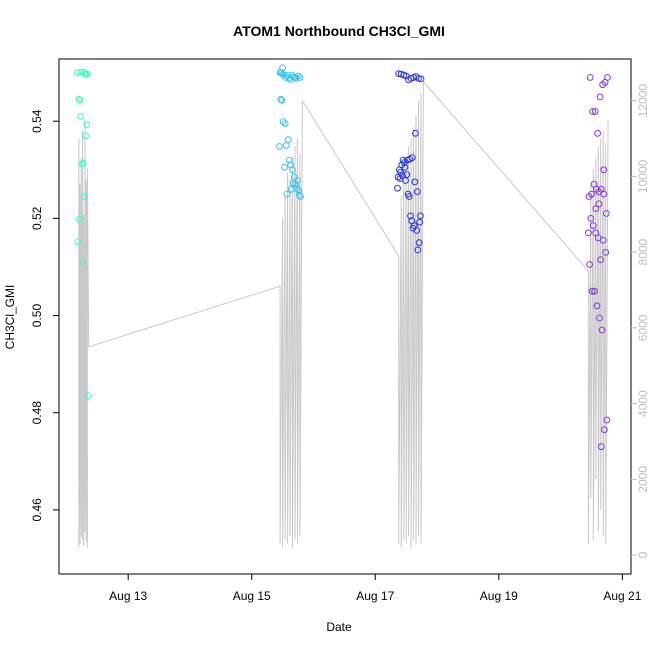 The width and height of the screenshot is (650, 650). What do you see at coordinates (643, 251) in the screenshot?
I see `y2-tick-label: 8000` at bounding box center [643, 251].